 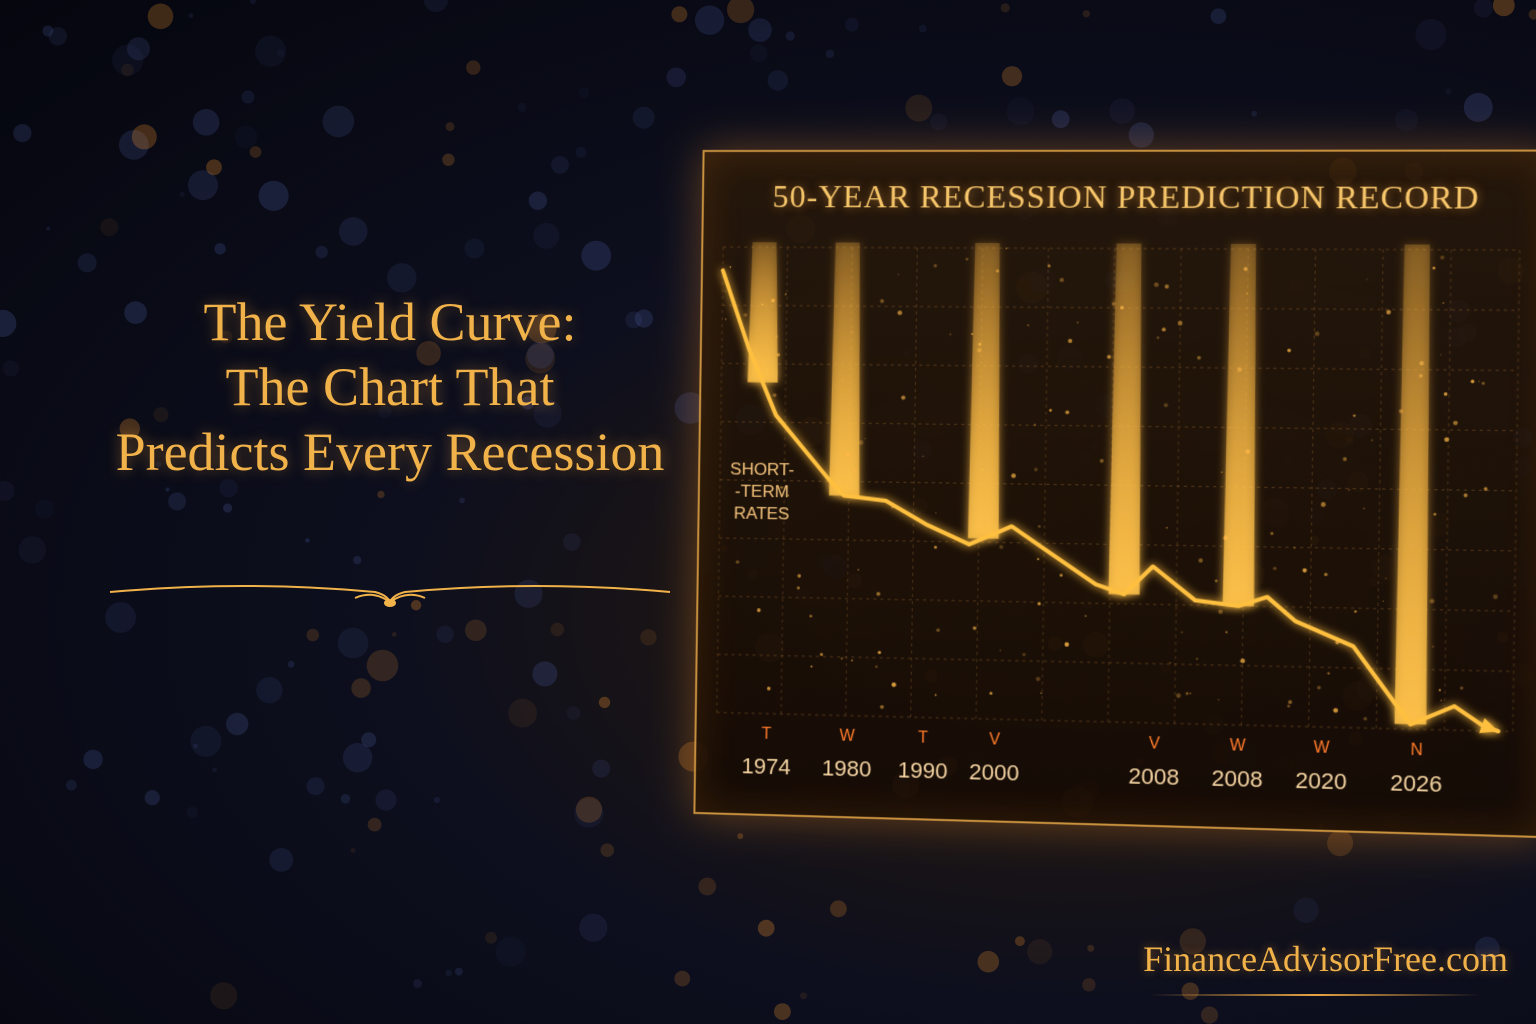 I want to click on tick-mark: W, so click(x=1321, y=748).